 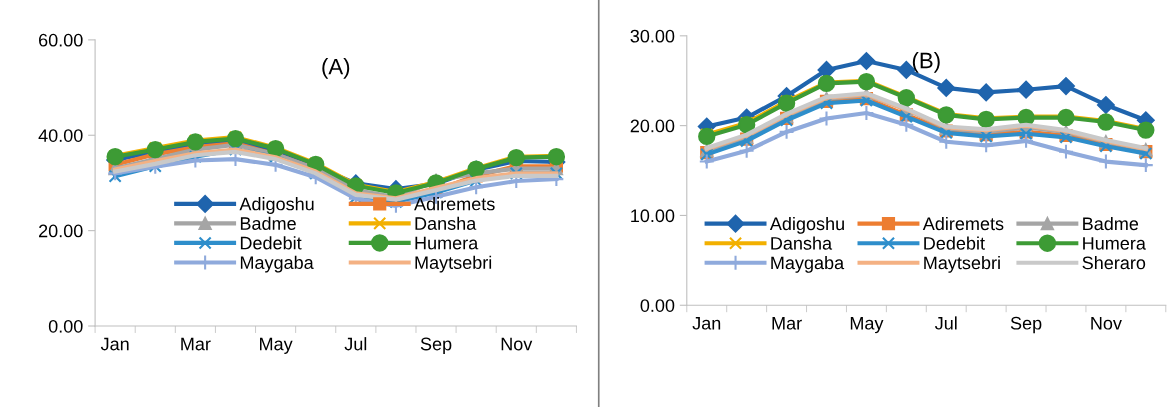 I want to click on y-tick-label: 40.00, so click(x=60, y=135).